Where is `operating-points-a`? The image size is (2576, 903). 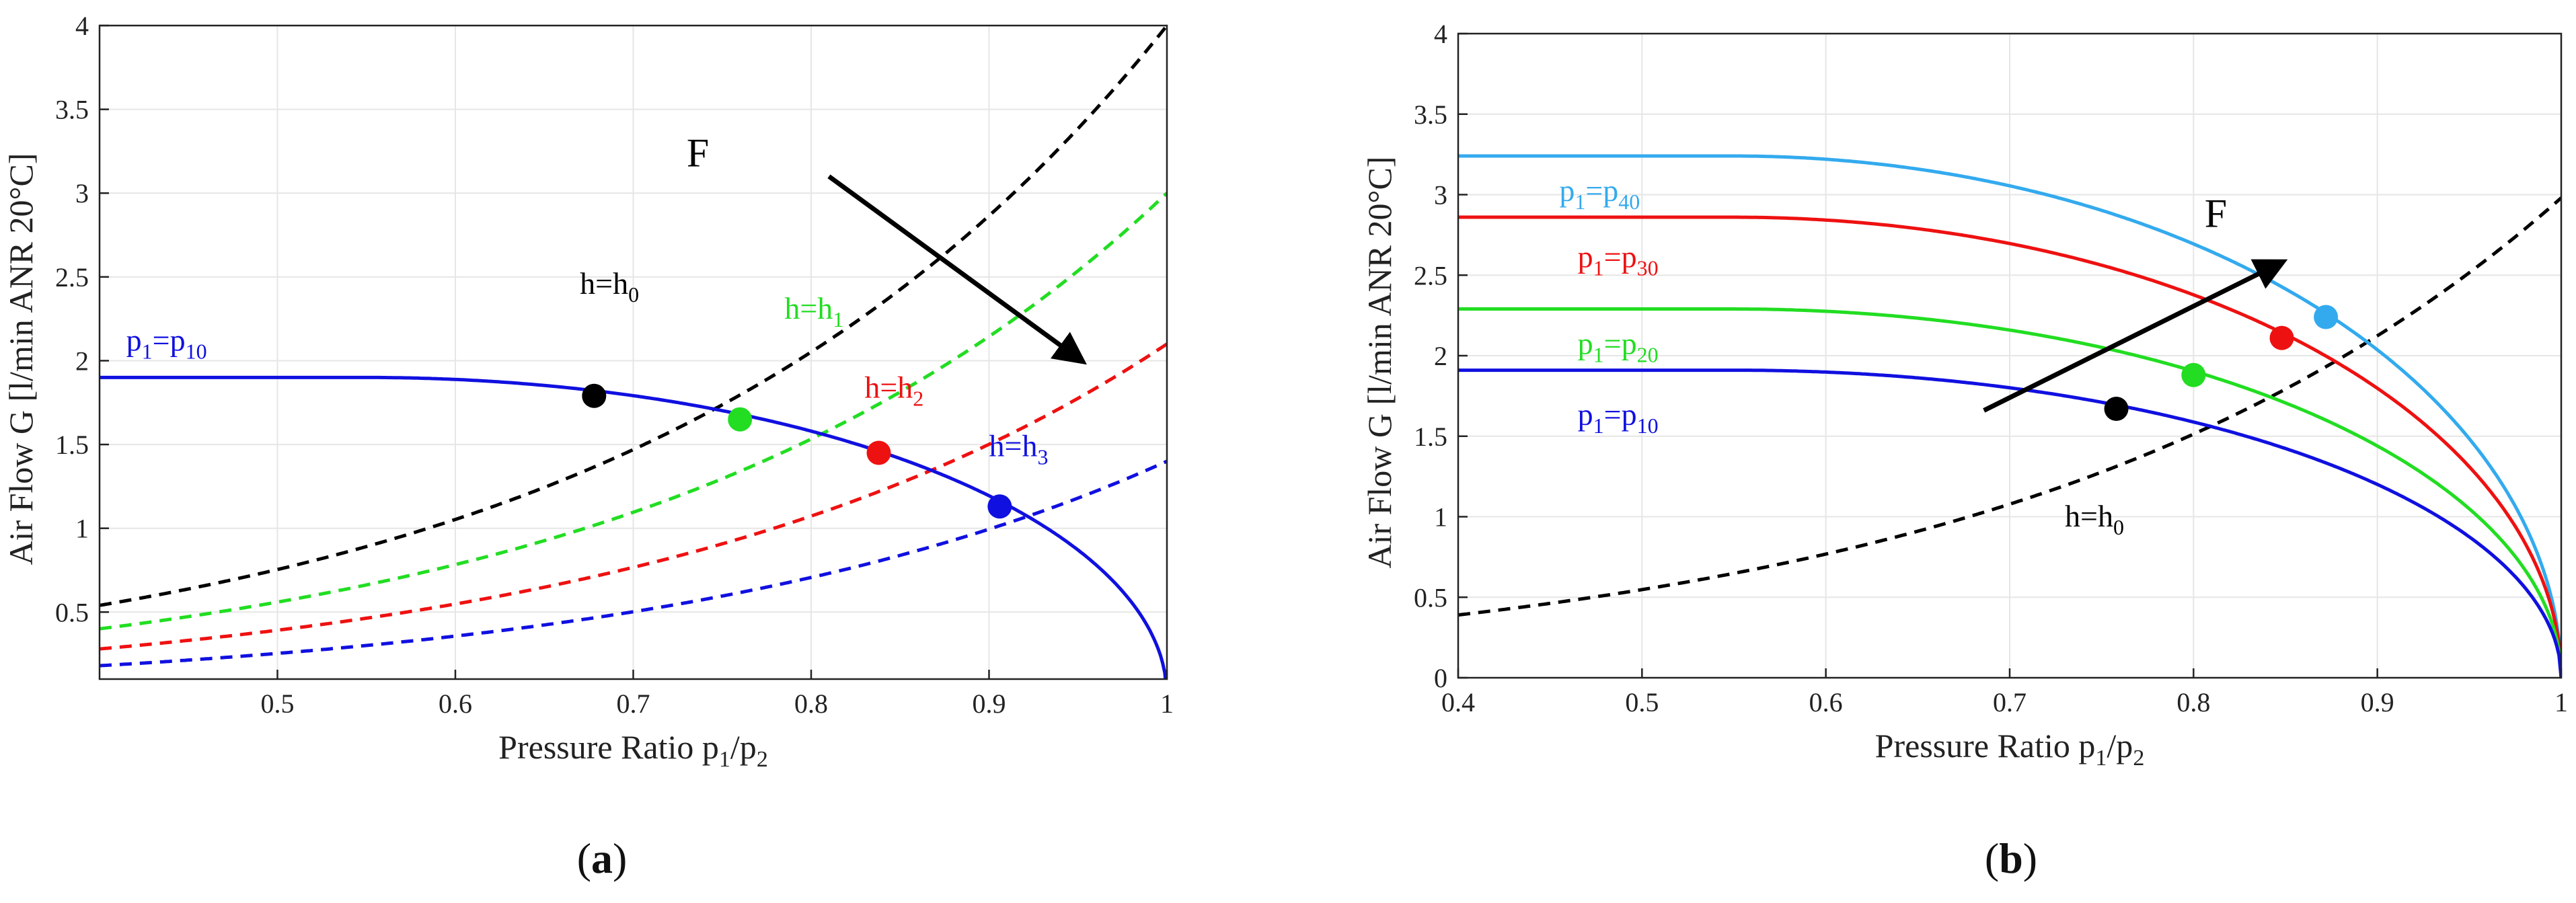
operating-points-a is located at coordinates (797, 451).